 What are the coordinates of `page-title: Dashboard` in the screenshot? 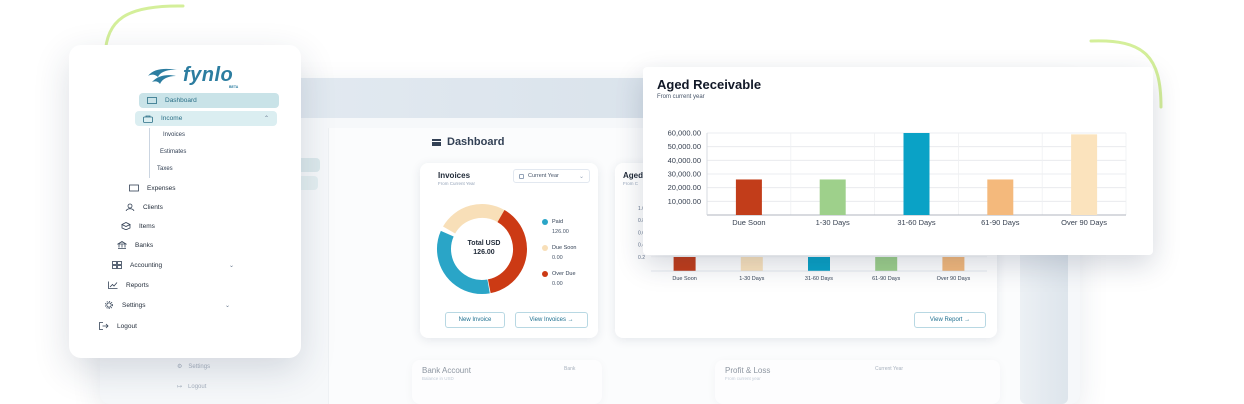 It's located at (468, 142).